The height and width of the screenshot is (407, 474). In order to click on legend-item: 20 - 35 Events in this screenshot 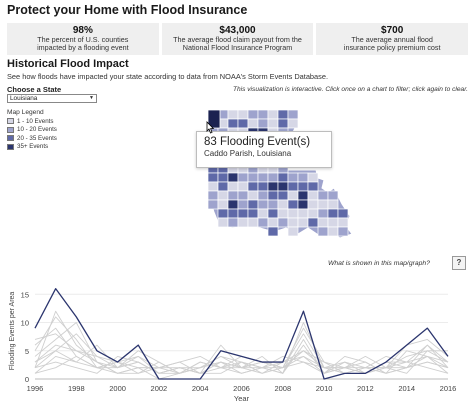, I will do `click(32, 138)`.